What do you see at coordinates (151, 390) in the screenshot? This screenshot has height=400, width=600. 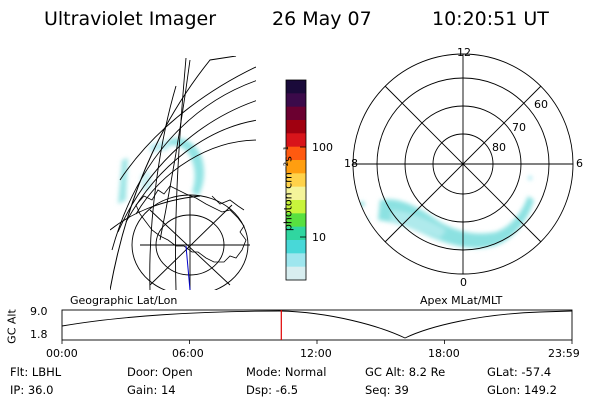 I see `gain-info: Gain: 14` at bounding box center [151, 390].